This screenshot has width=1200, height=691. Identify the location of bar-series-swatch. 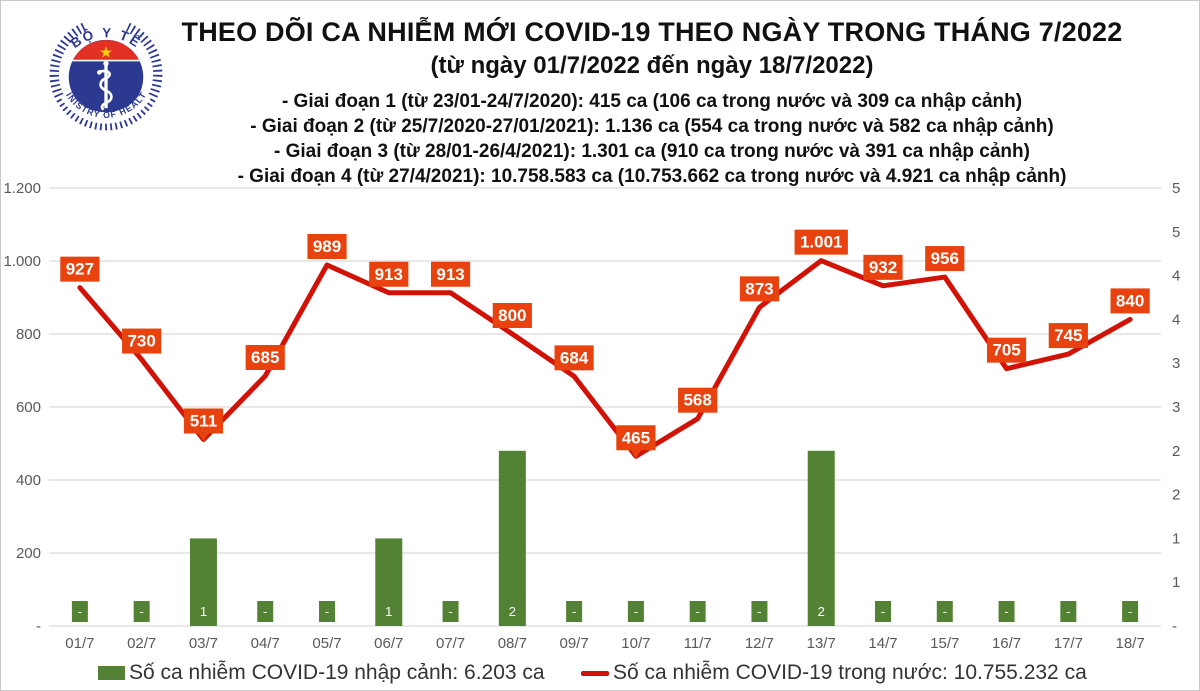
(111, 673).